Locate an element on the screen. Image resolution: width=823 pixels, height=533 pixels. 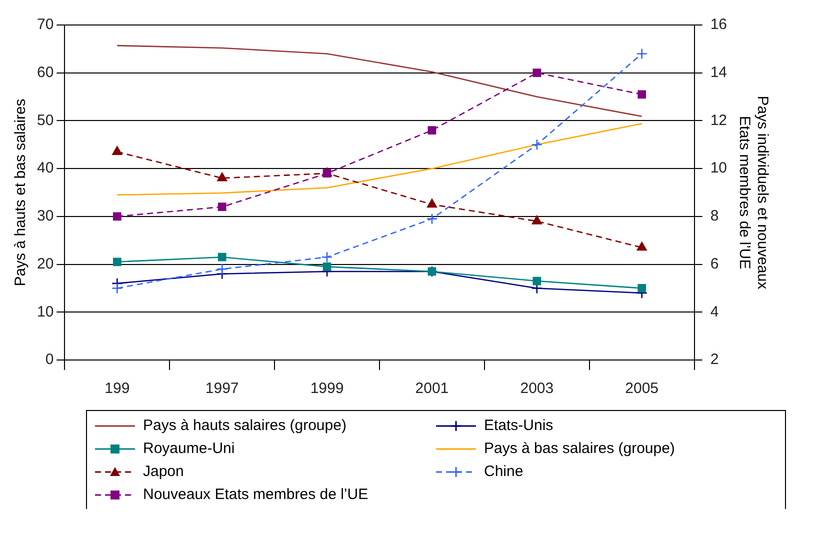
x-tick-label: 2003 is located at coordinates (537, 389).